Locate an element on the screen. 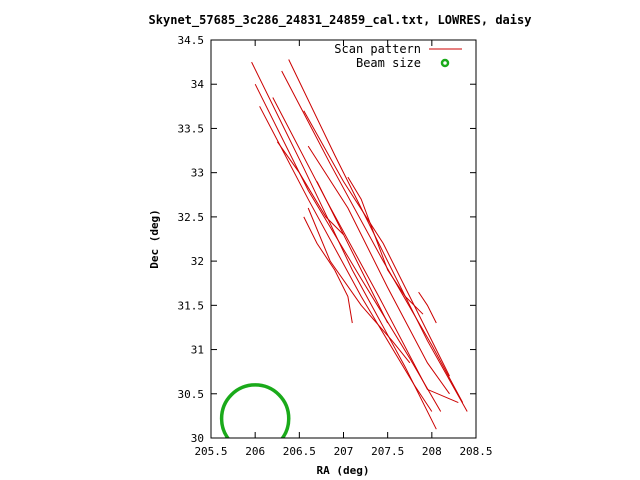 The image size is (640, 480). legend-label-scan-pattern: Scan pattern is located at coordinates (377, 49).